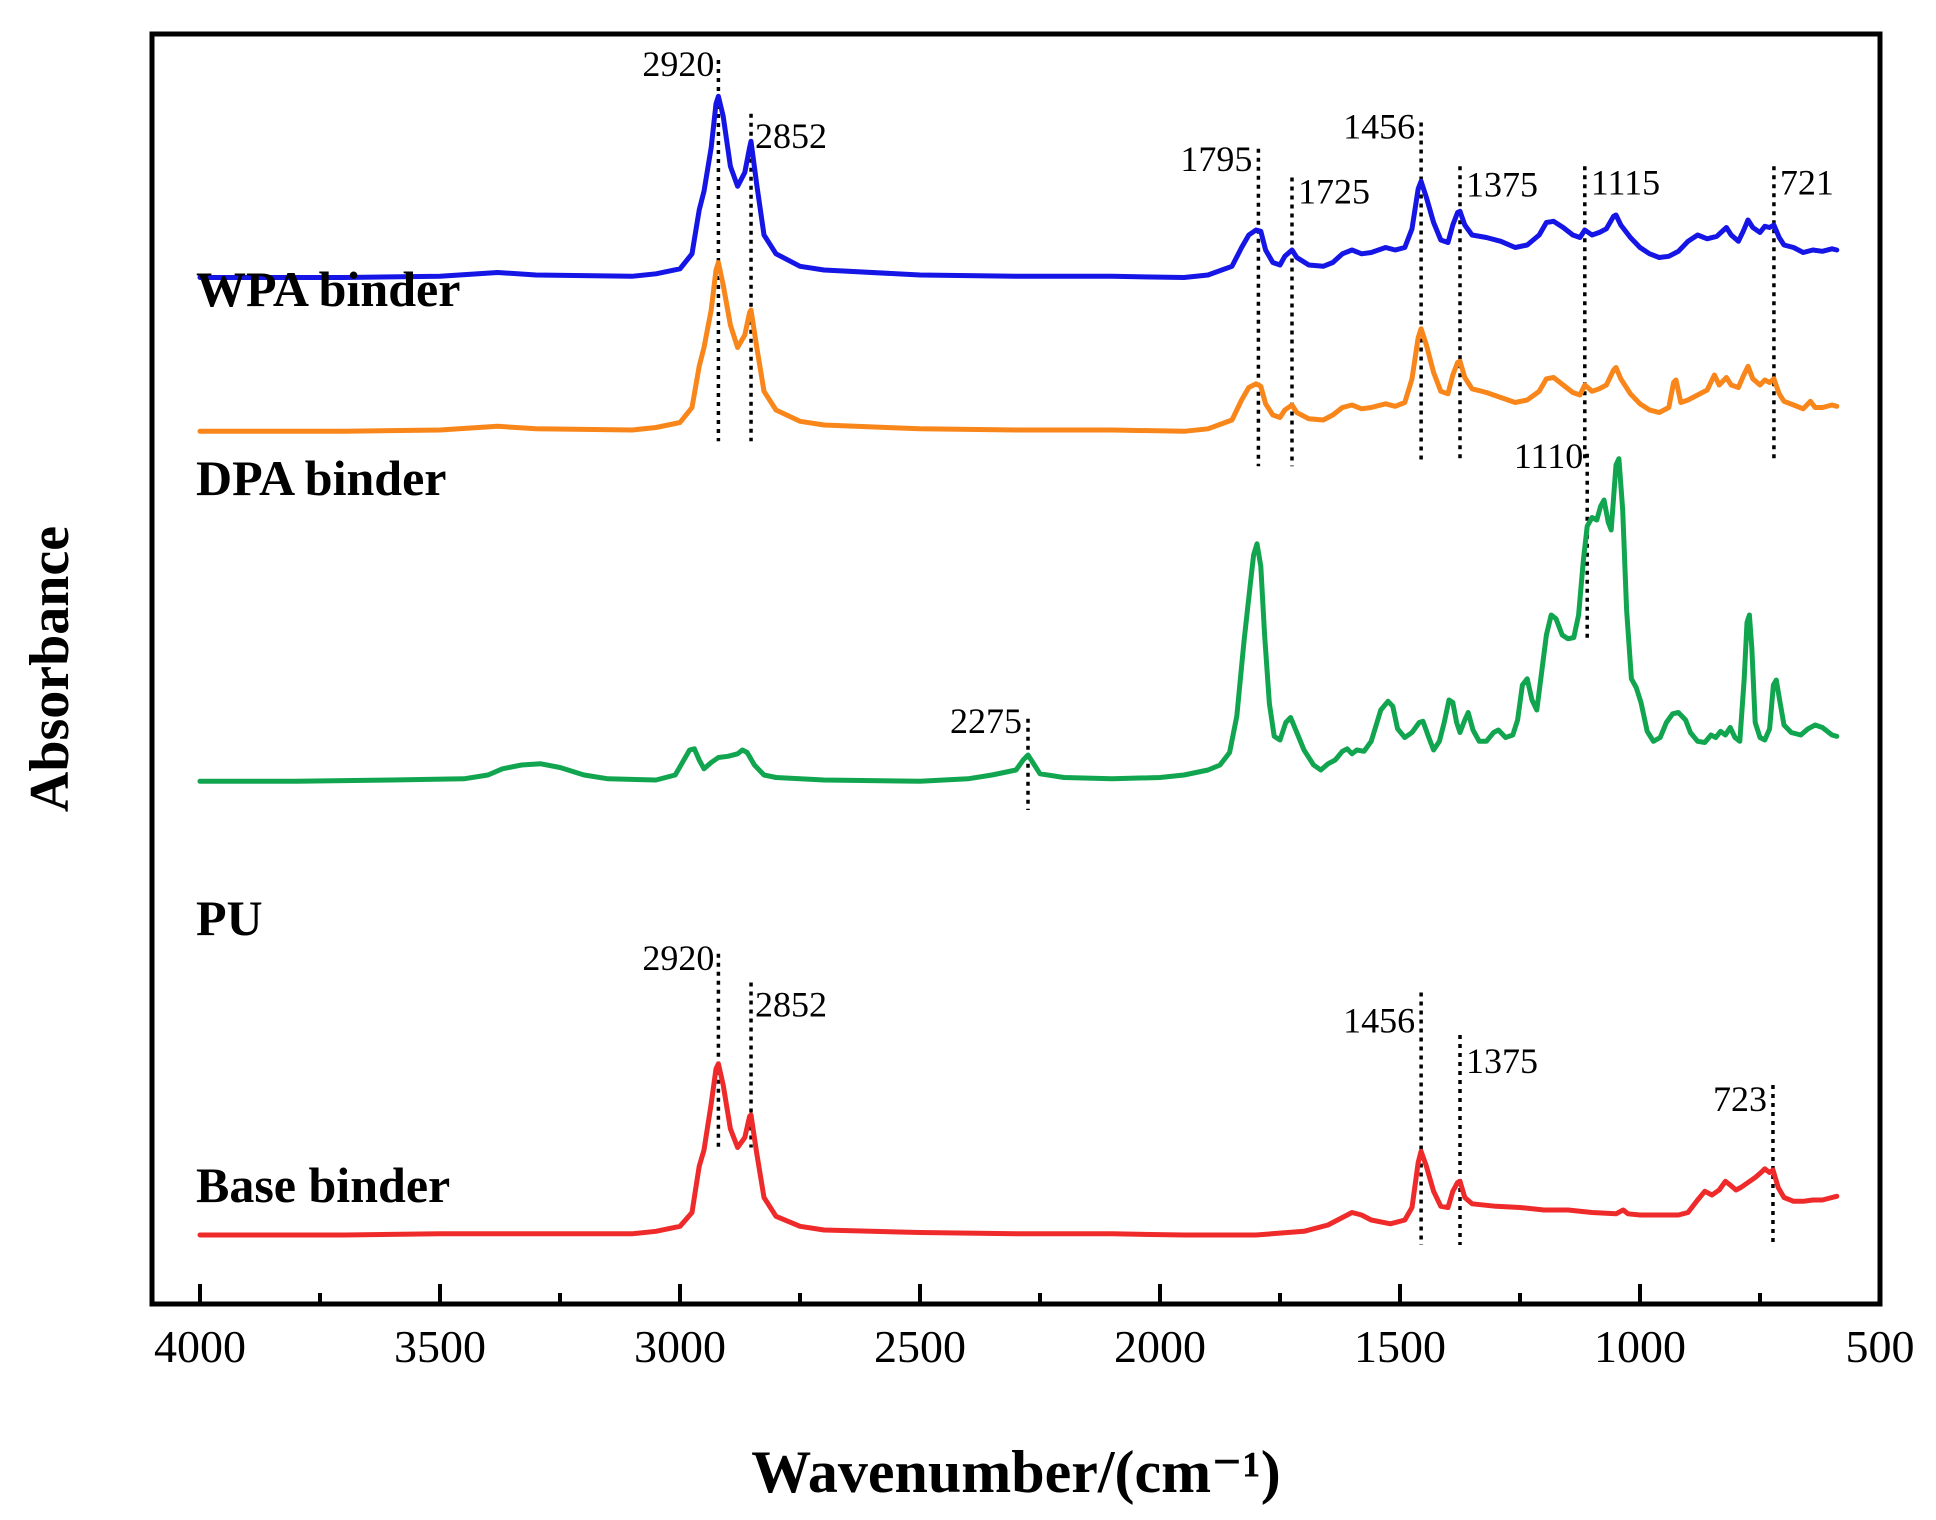 The height and width of the screenshot is (1520, 1936). Describe the element at coordinates (1018, 347) in the screenshot. I see `series-line-dpa-binder` at that location.